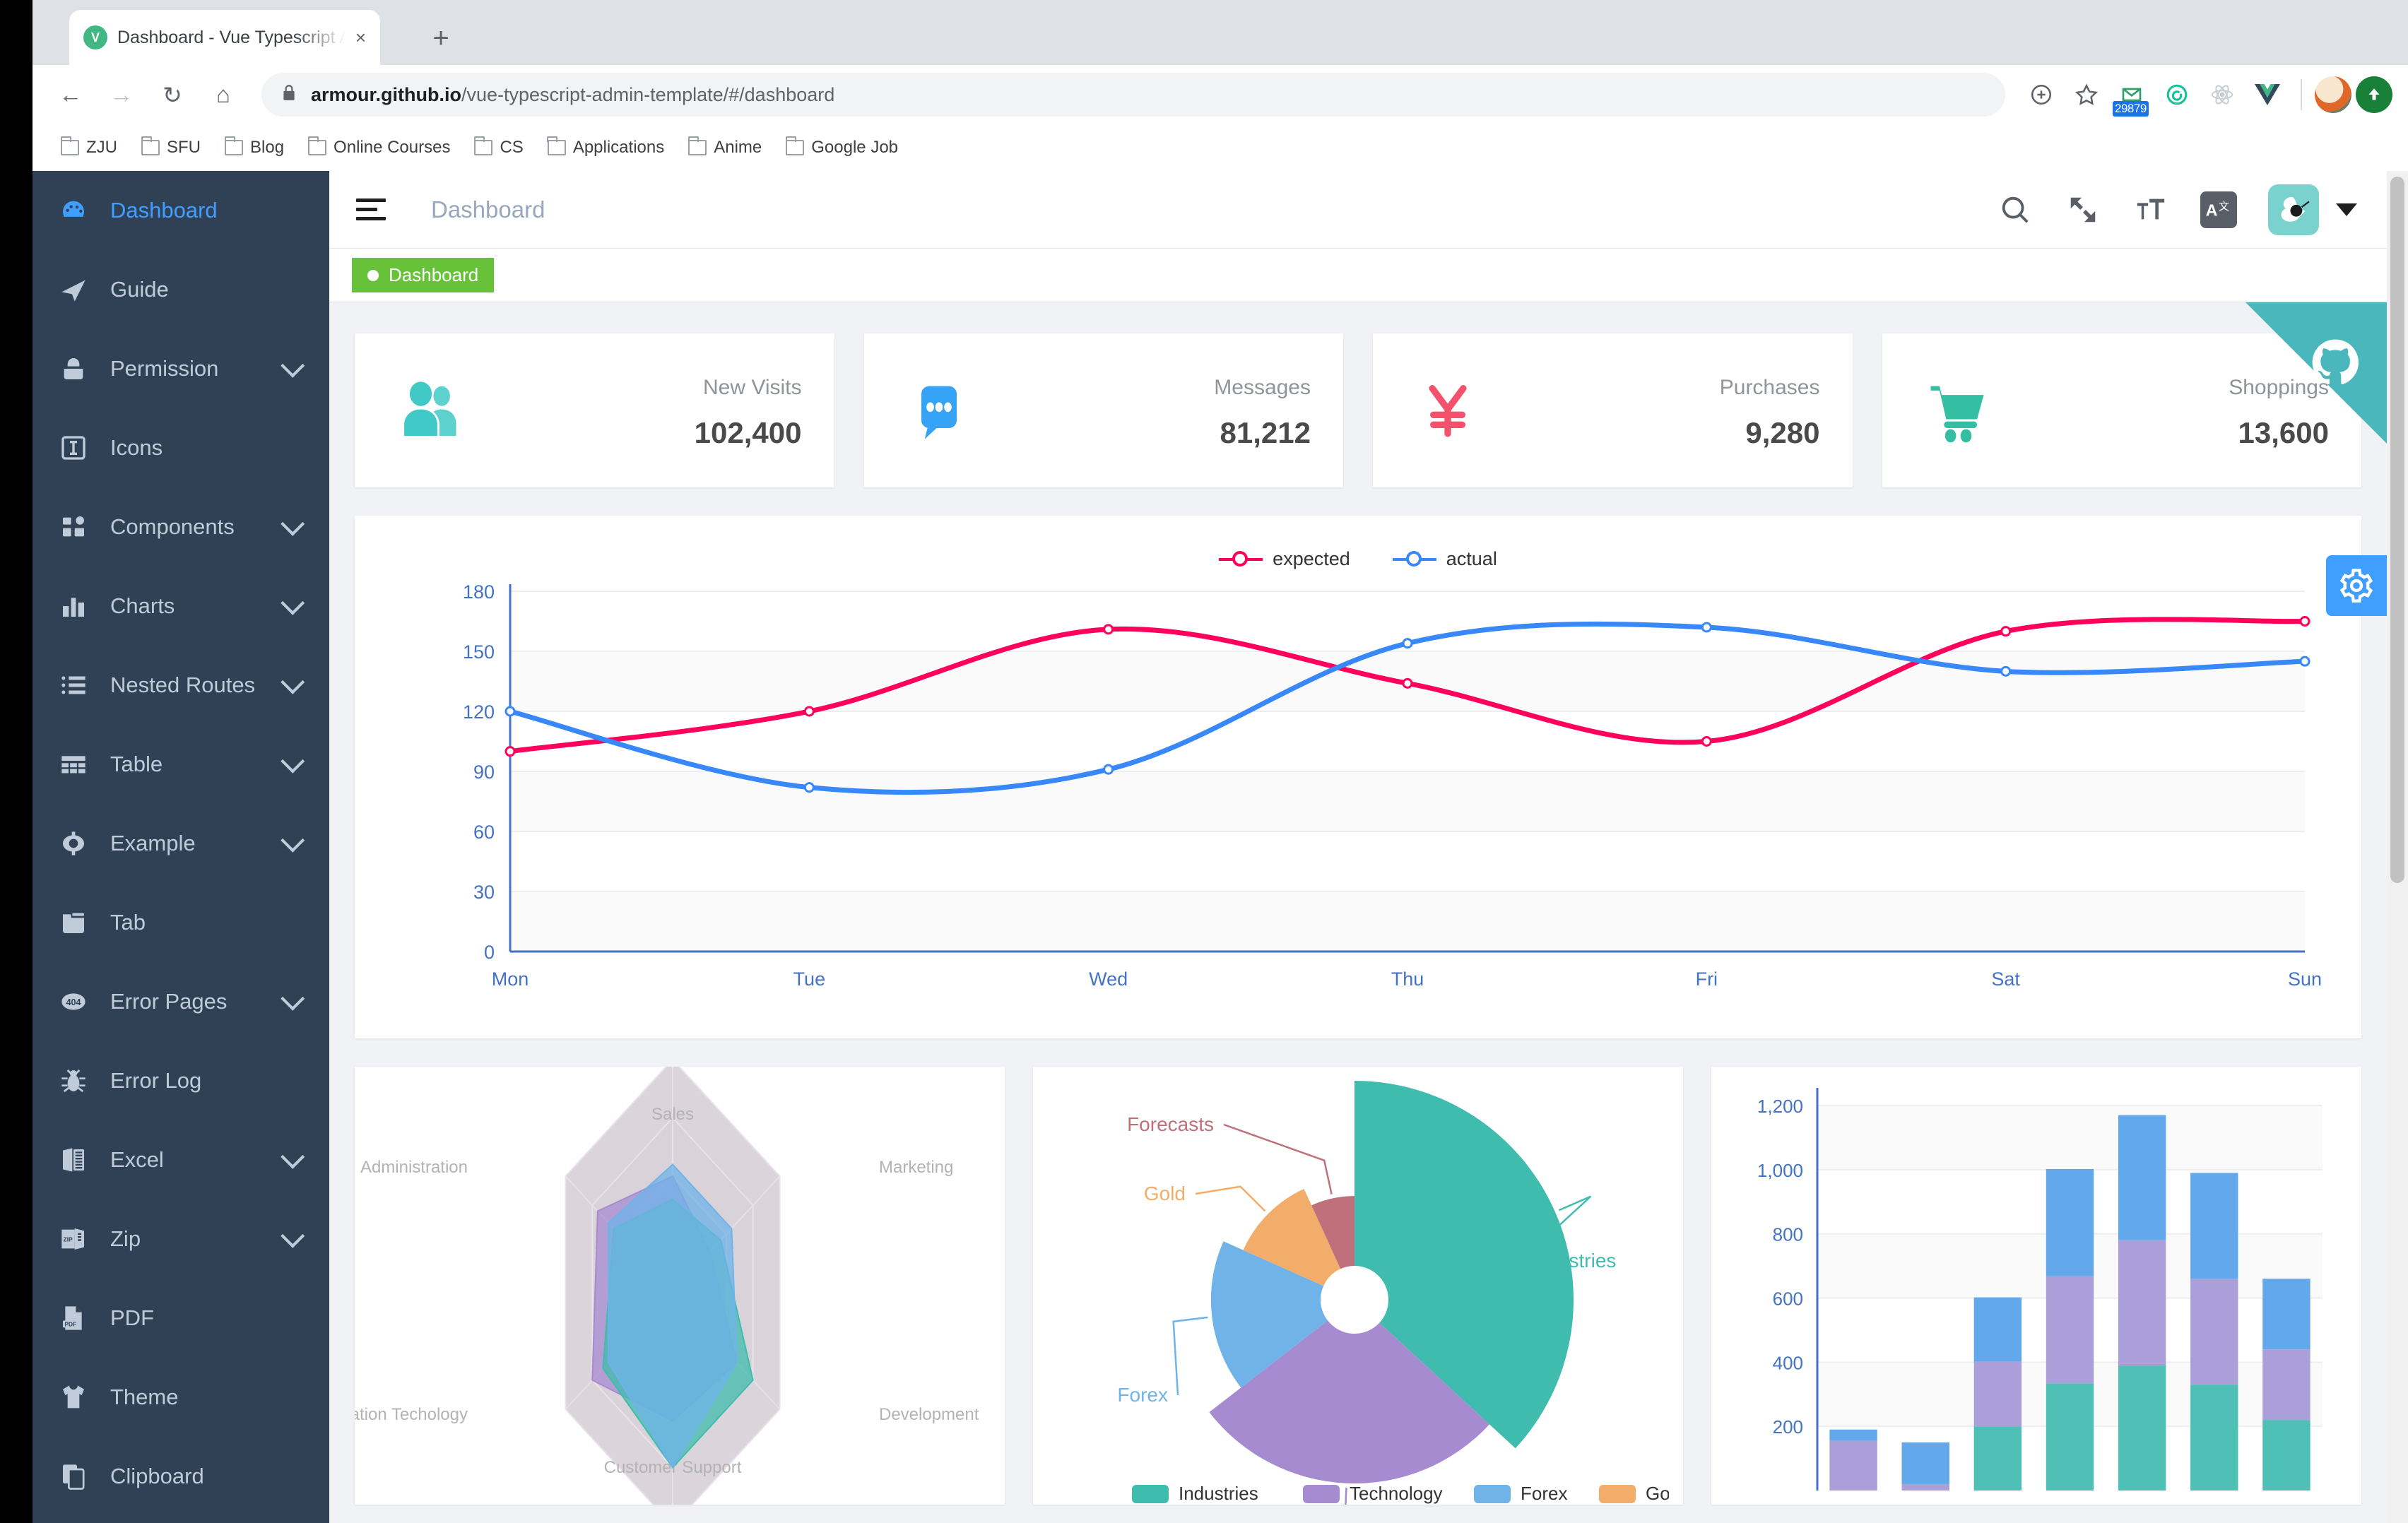 This screenshot has width=2408, height=1523. What do you see at coordinates (2335, 362) in the screenshot?
I see `github-icon` at bounding box center [2335, 362].